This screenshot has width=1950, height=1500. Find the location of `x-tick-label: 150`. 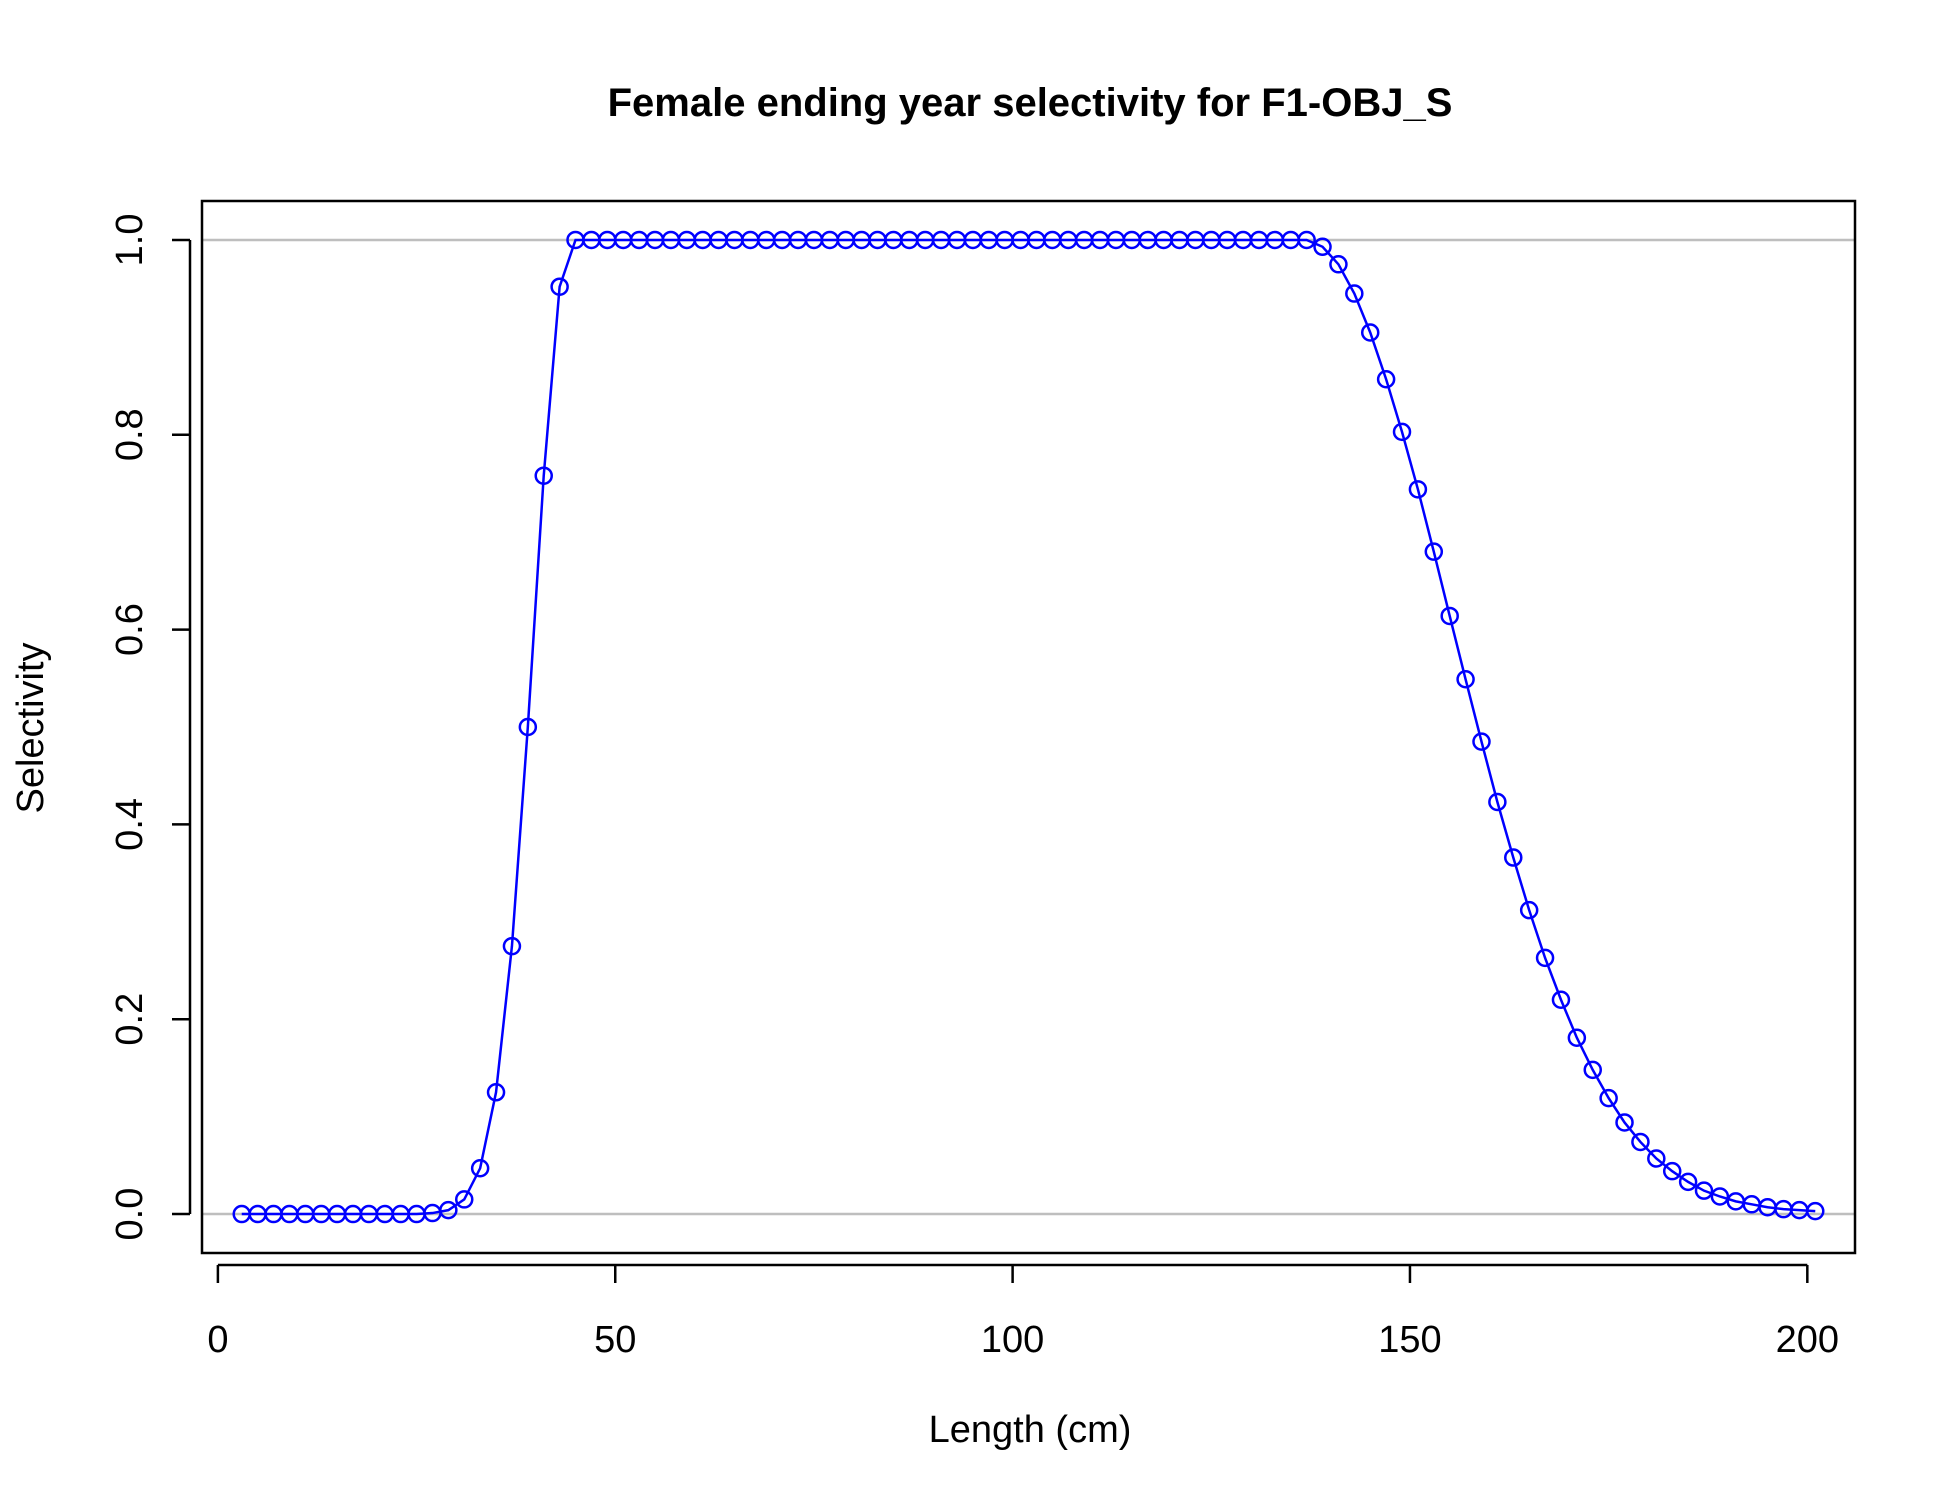

x-tick-label: 150 is located at coordinates (1409, 1340).